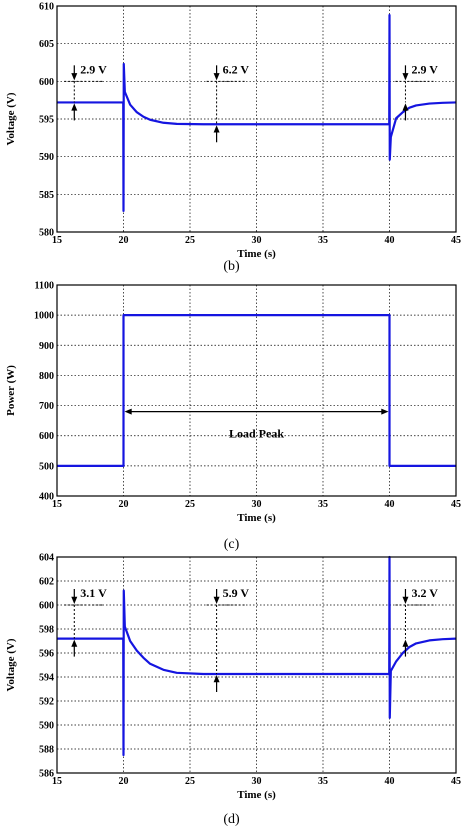 This screenshot has height=830, width=461. I want to click on arrow-head-left, so click(128, 411).